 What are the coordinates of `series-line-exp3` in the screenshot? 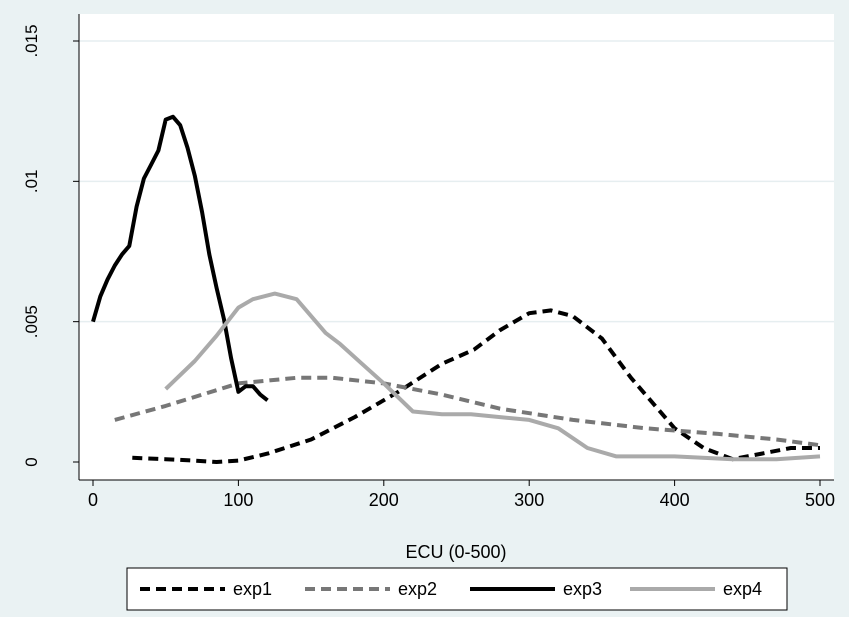 It's located at (180, 258).